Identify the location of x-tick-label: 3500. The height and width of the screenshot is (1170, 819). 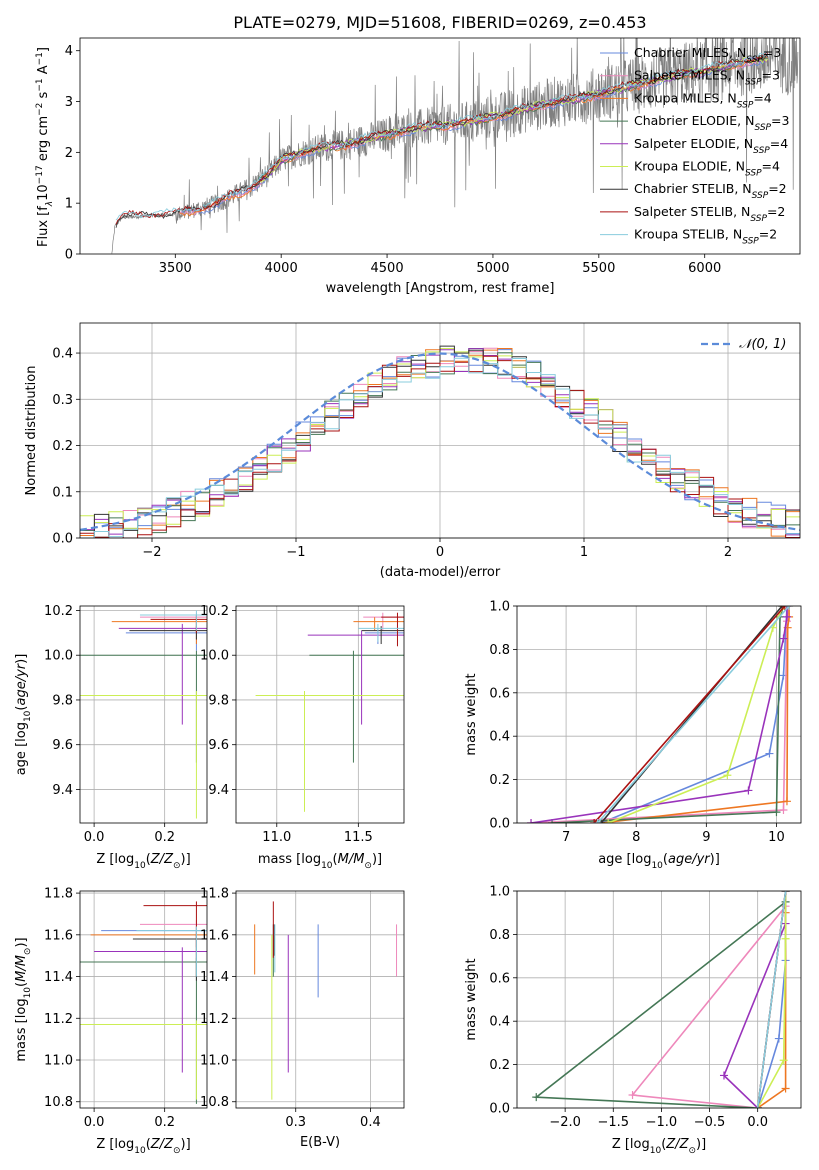
(175, 268).